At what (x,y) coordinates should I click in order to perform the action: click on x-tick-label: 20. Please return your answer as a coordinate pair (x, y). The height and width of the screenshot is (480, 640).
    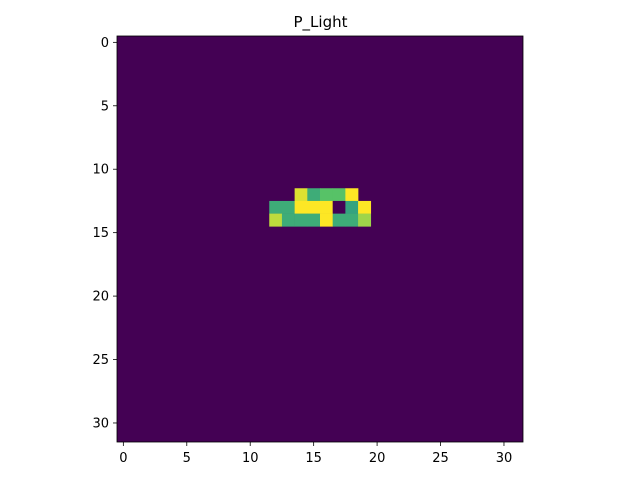
    Looking at the image, I should click on (377, 458).